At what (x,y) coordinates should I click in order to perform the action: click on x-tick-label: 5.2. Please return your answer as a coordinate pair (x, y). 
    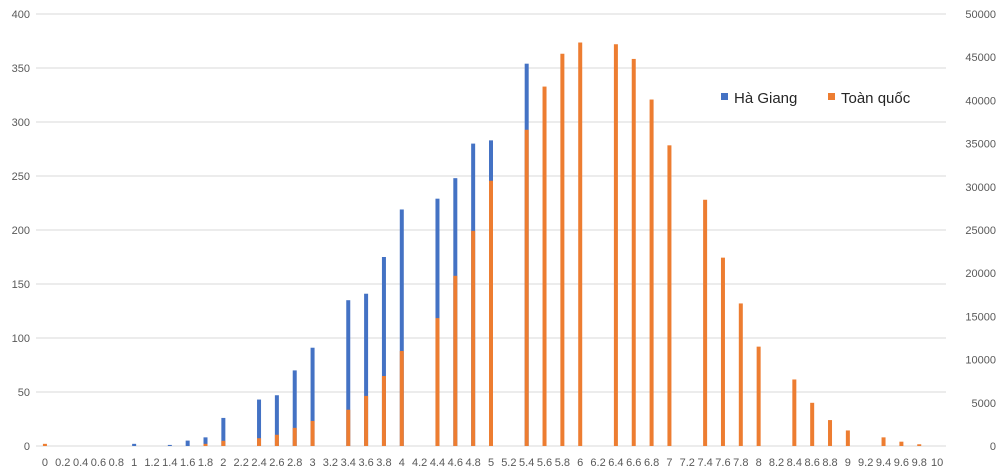
    Looking at the image, I should click on (508, 463).